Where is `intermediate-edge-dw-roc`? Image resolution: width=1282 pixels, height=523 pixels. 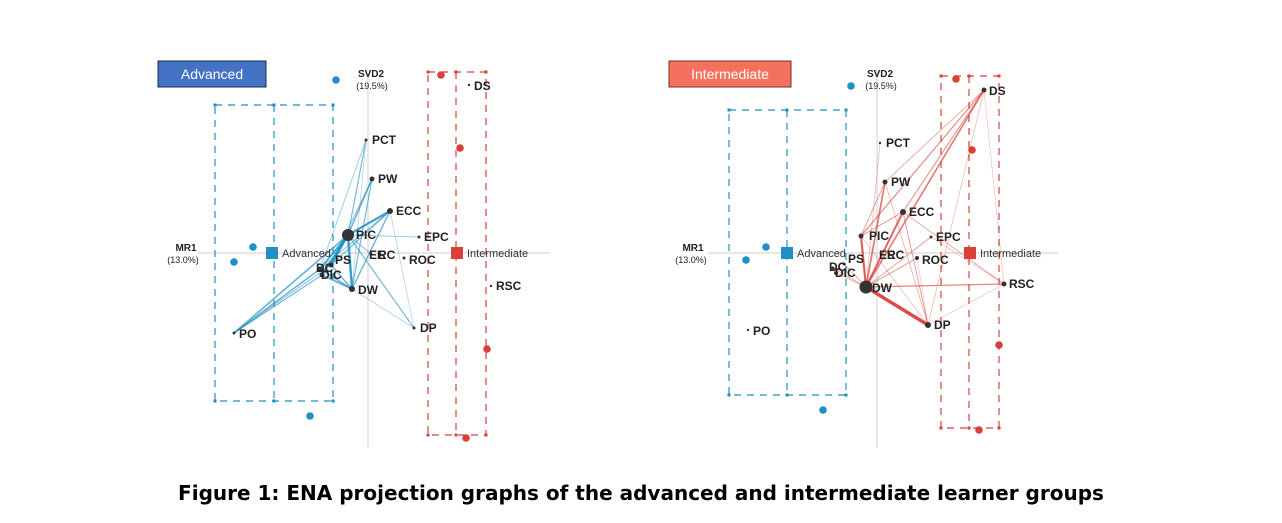 intermediate-edge-dw-roc is located at coordinates (891, 272).